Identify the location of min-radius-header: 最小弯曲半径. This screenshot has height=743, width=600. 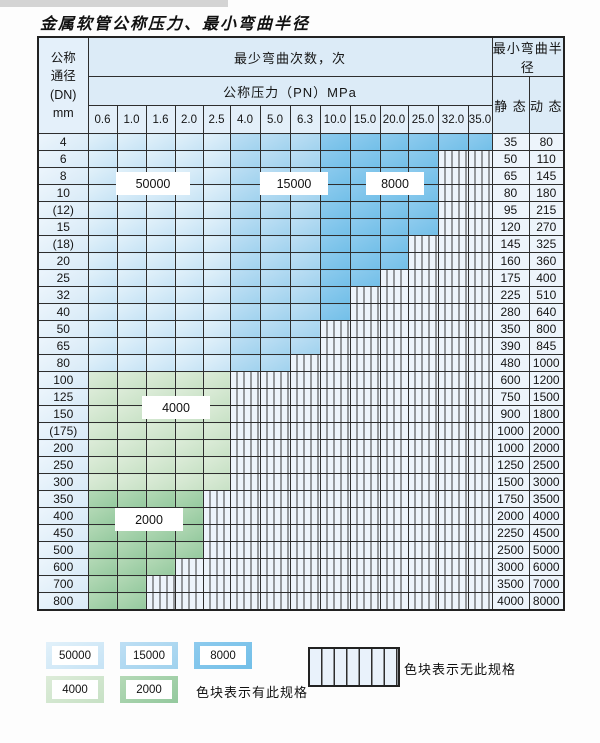
(528, 56).